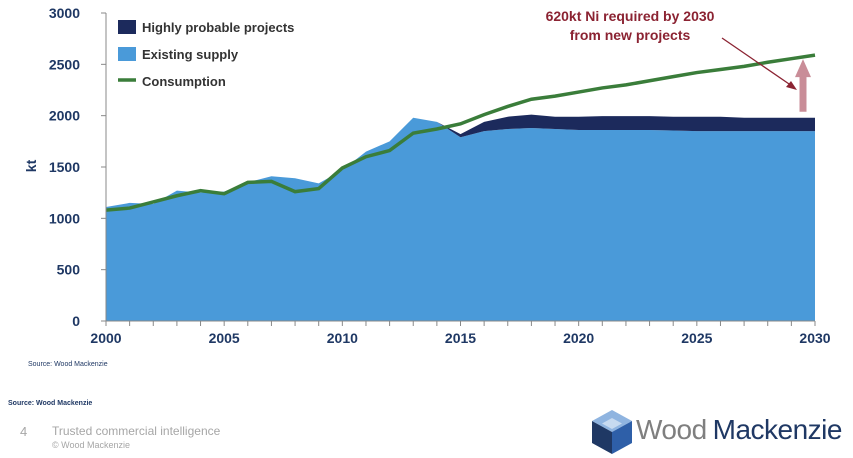  I want to click on y-axis: 0 500 1000 1500 2000 2500 3000, so click(78, 167).